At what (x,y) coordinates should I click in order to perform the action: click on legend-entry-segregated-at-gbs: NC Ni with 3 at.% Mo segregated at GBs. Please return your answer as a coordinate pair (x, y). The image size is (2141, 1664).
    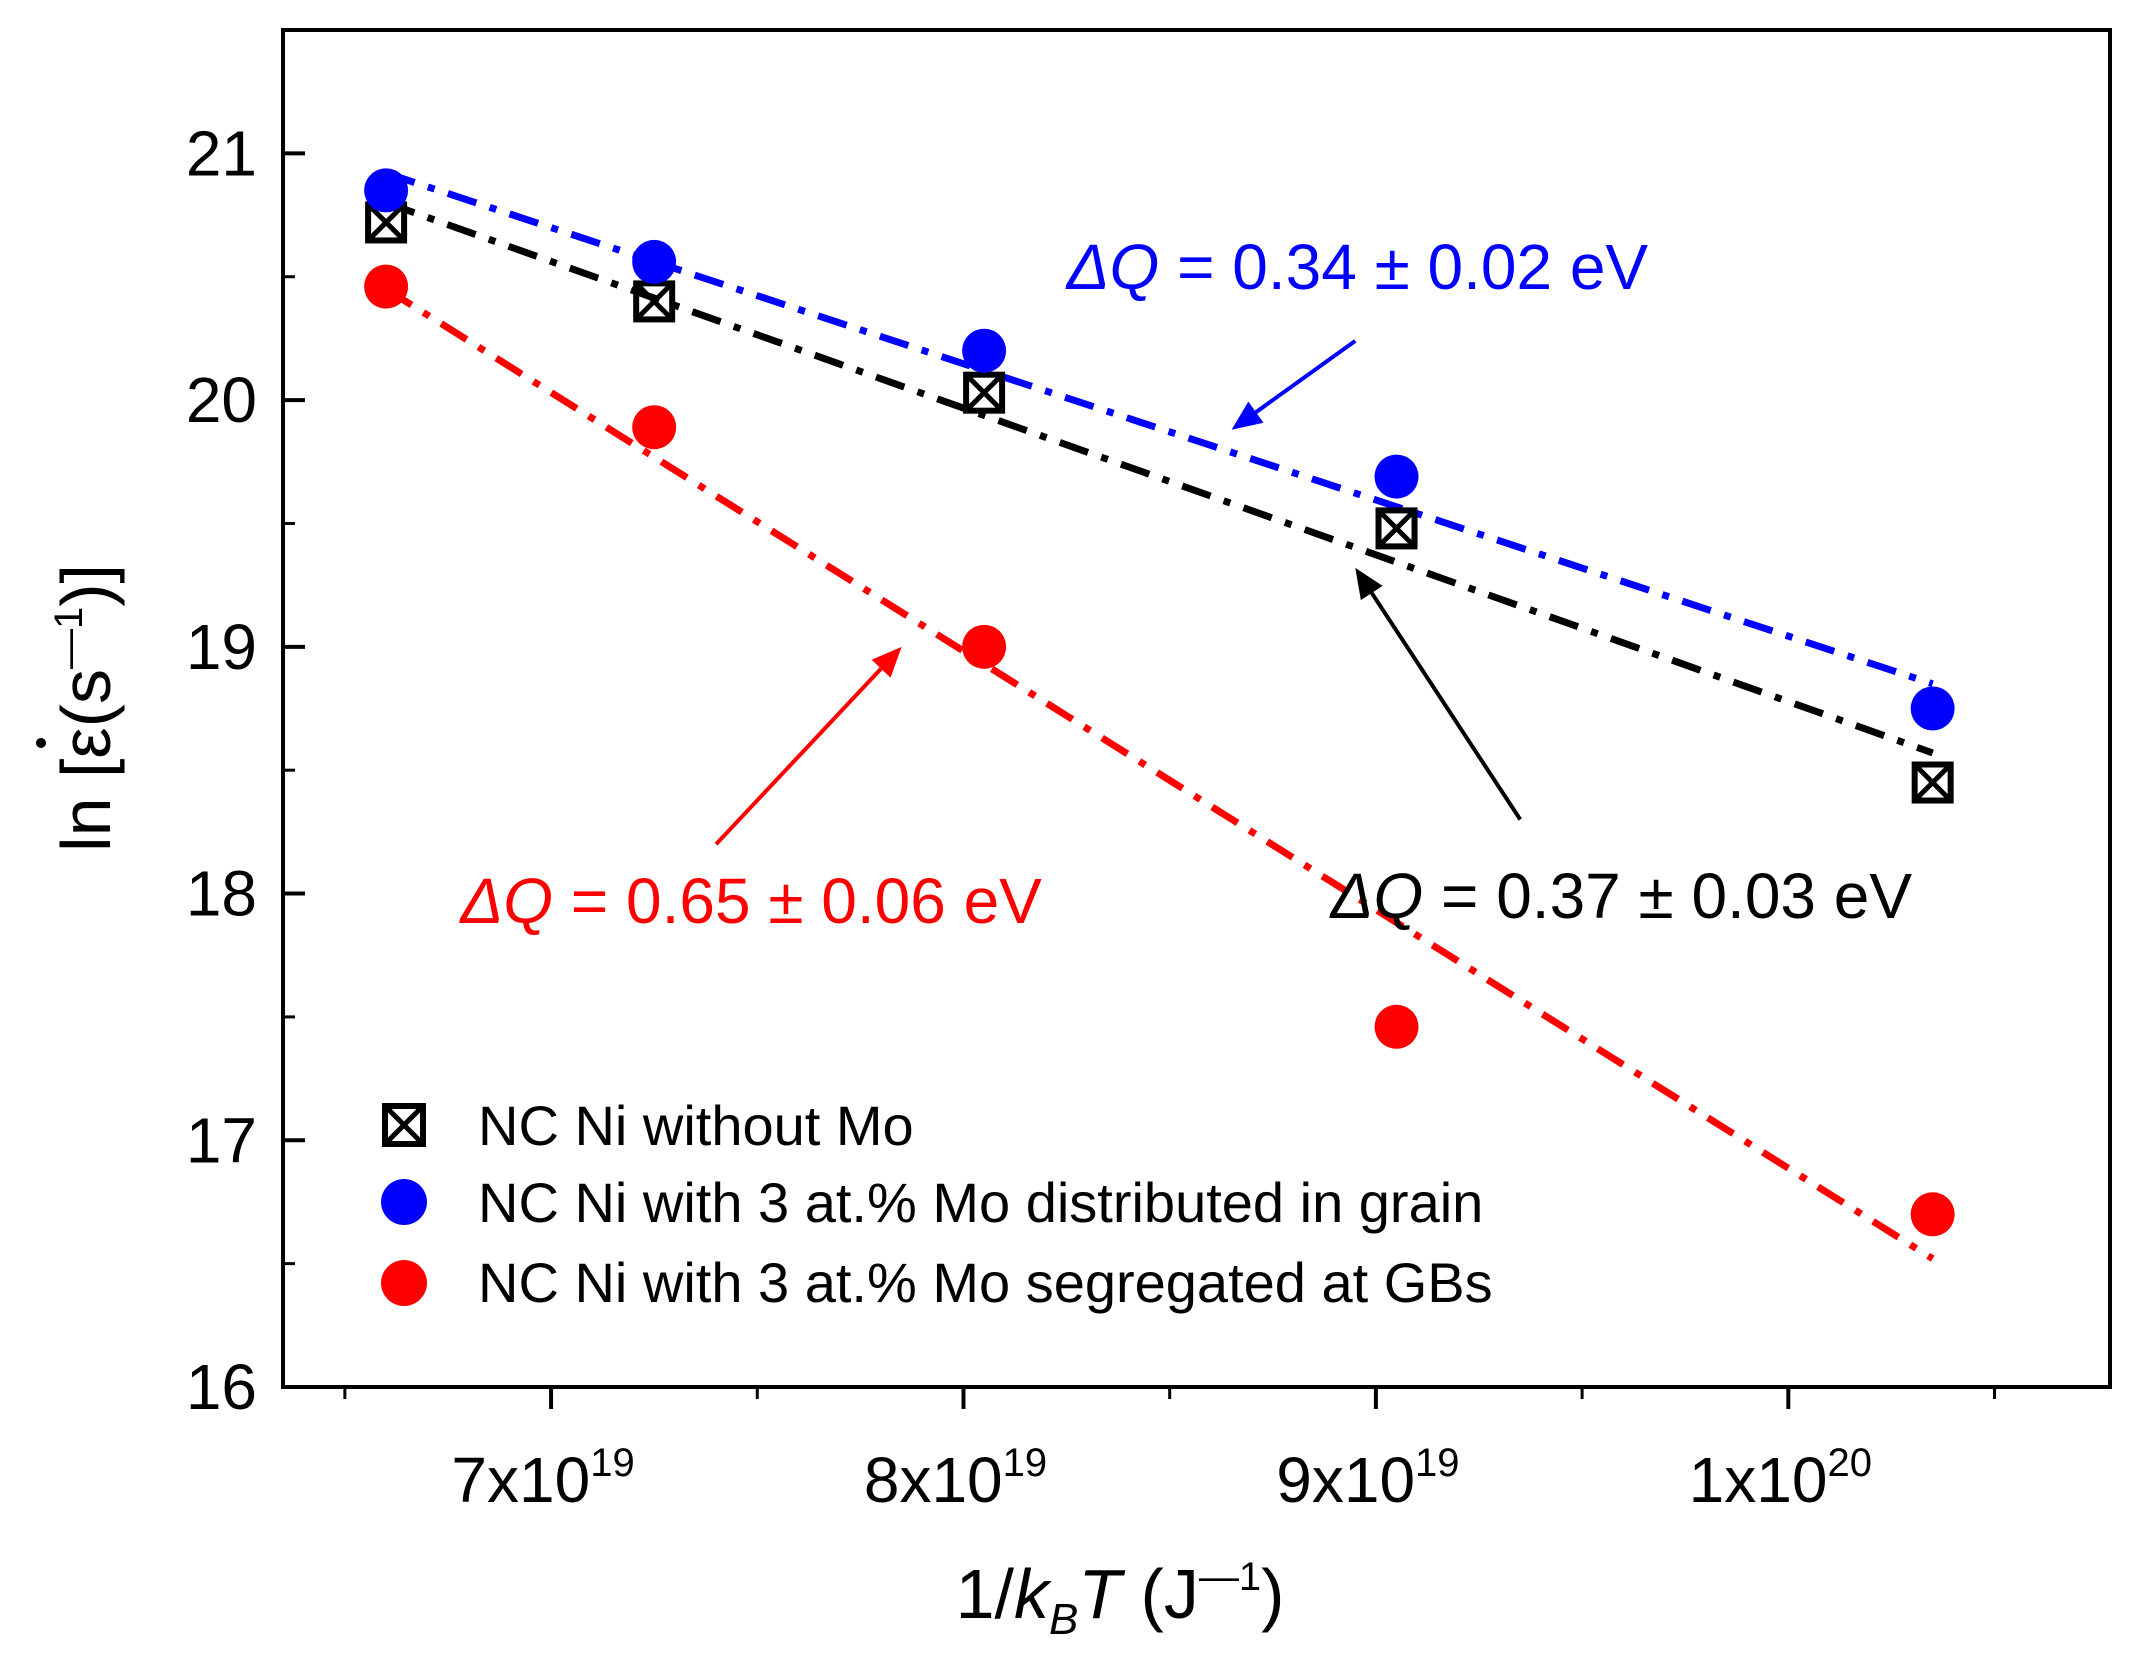
    Looking at the image, I should click on (937, 1282).